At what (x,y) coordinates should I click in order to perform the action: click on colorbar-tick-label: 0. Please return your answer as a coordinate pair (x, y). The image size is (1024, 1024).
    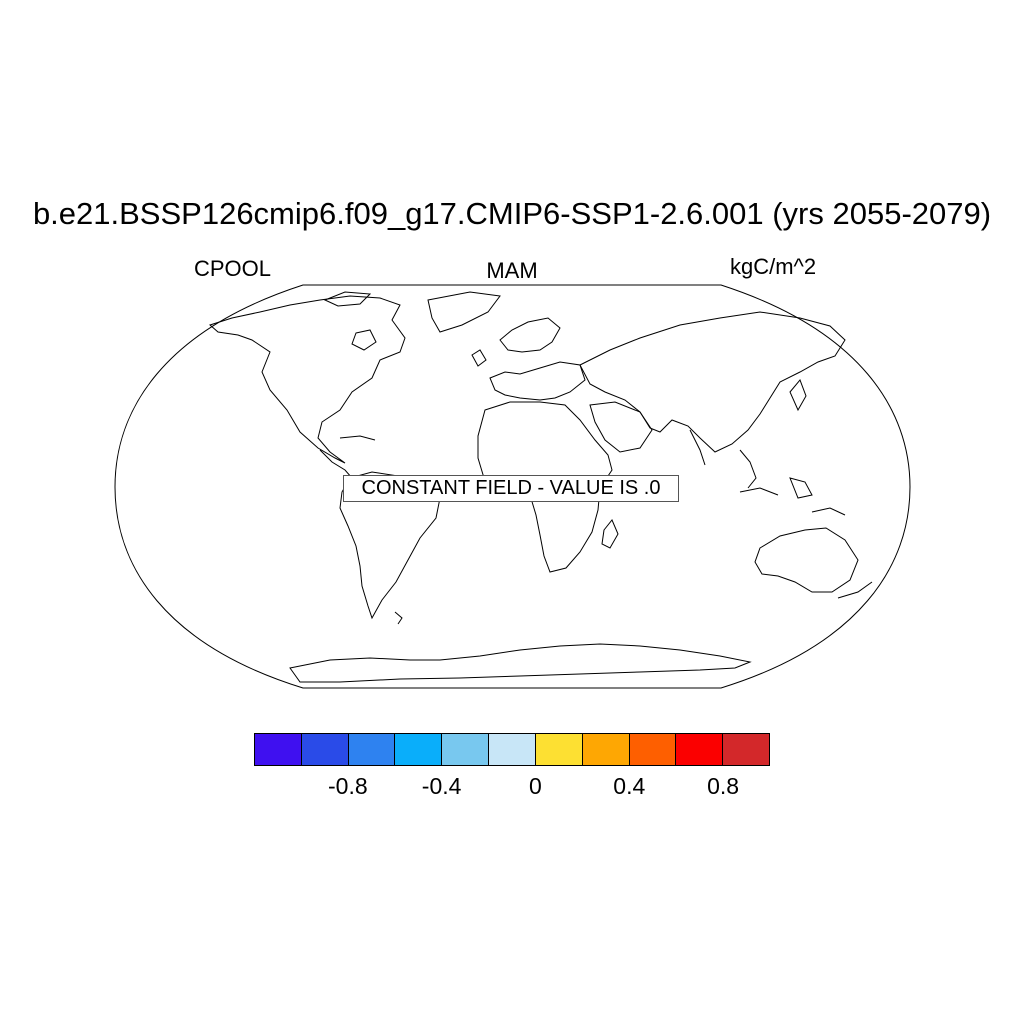
    Looking at the image, I should click on (535, 786).